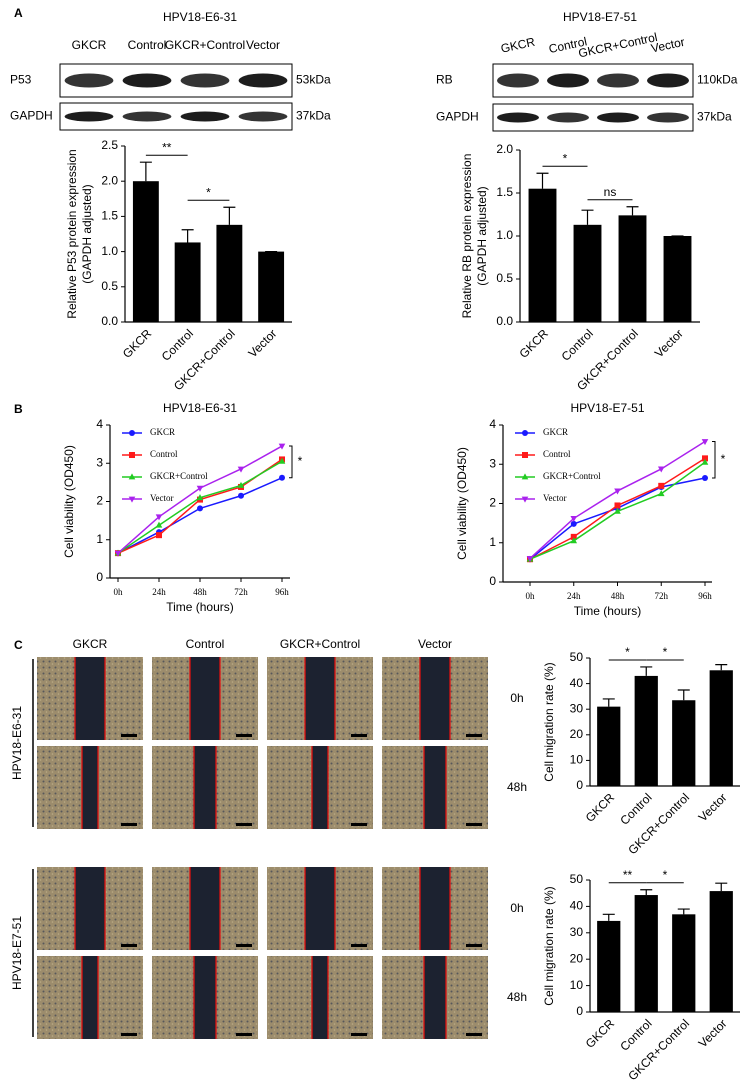  Describe the element at coordinates (608, 611) in the screenshot. I see `x-axis-label: Time (hours)` at that location.